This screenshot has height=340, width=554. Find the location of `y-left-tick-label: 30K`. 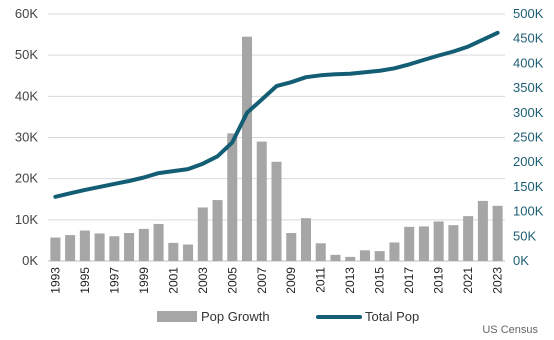

y-left-tick-label: 30K is located at coordinates (26, 137).